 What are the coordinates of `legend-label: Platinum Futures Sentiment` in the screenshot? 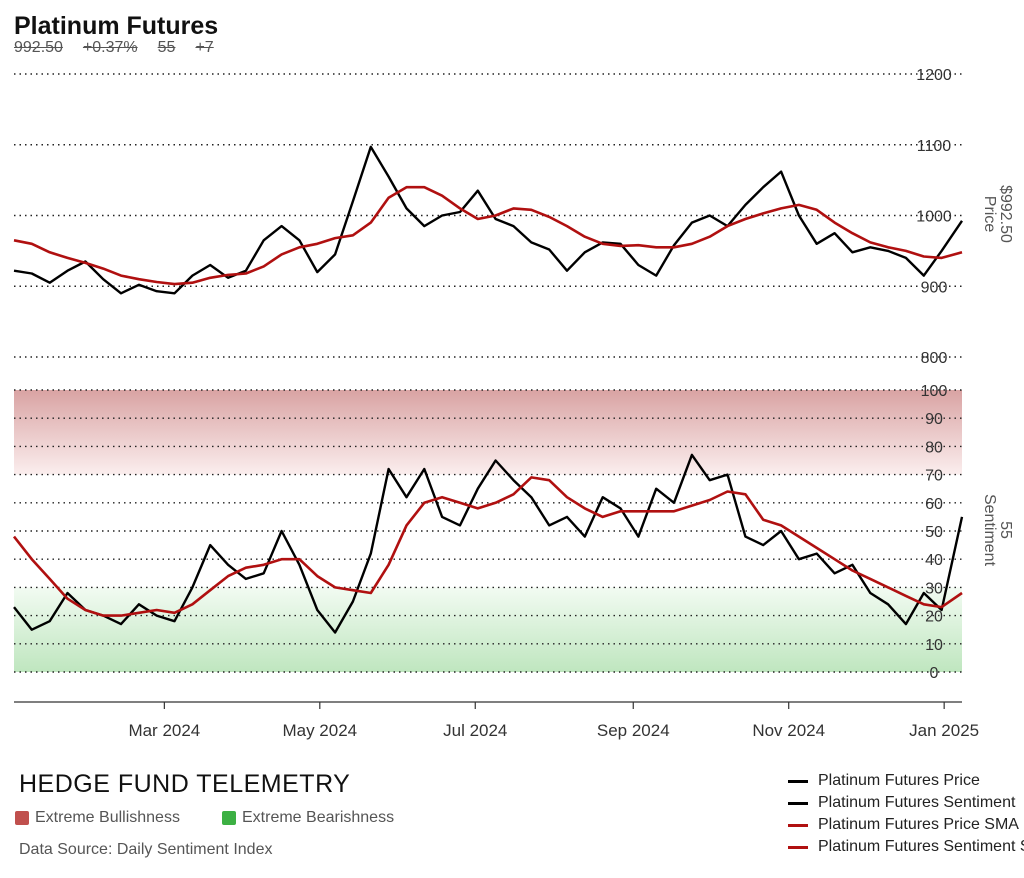 It's located at (917, 802).